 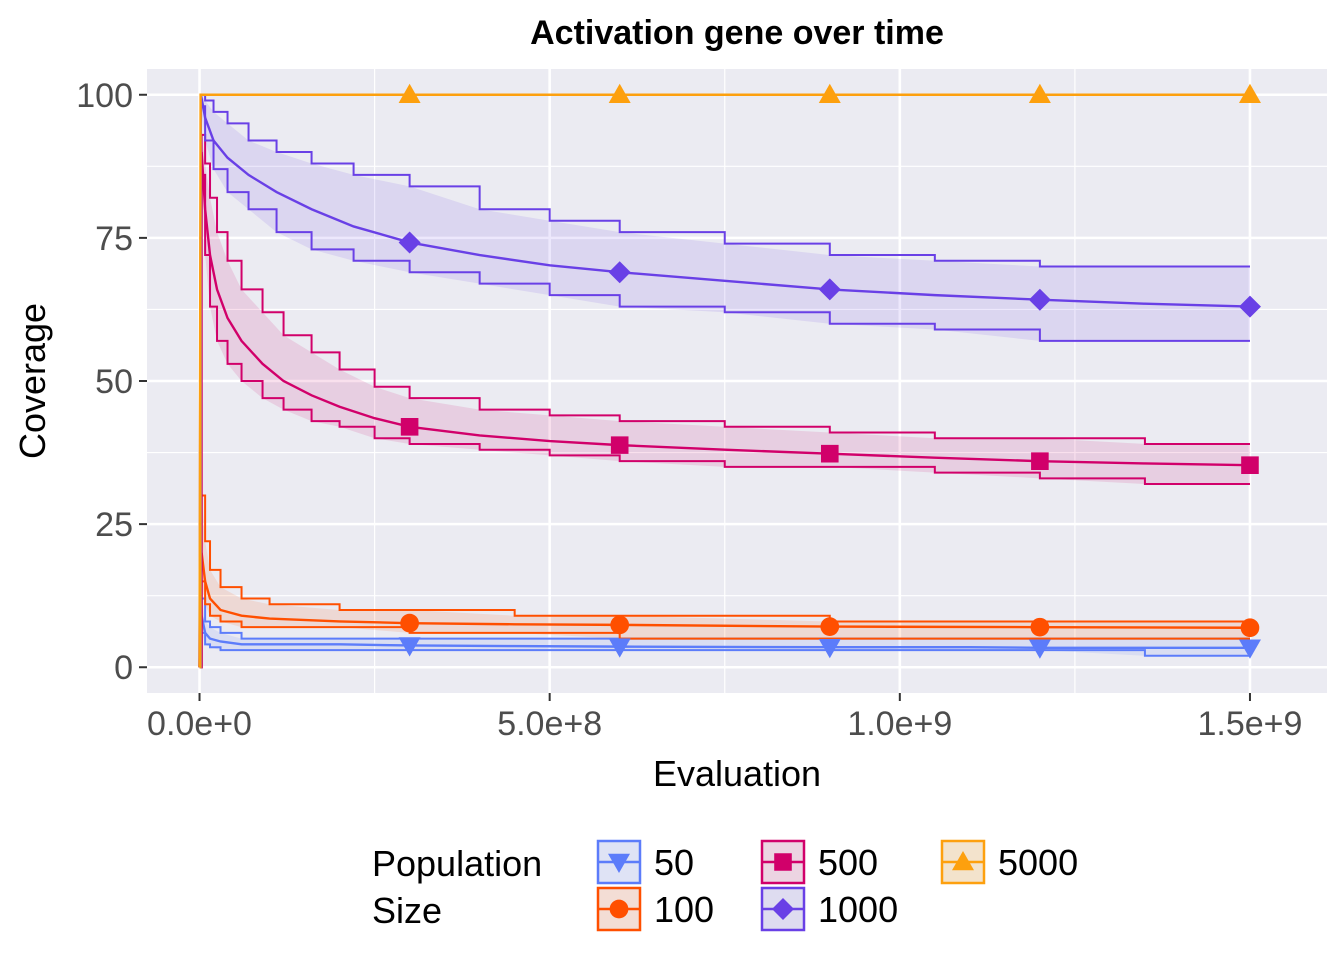 What do you see at coordinates (724, 718) in the screenshot?
I see `x-axis: 0.0e+0 5.0e+8 1.0e+9 1.5e+9` at bounding box center [724, 718].